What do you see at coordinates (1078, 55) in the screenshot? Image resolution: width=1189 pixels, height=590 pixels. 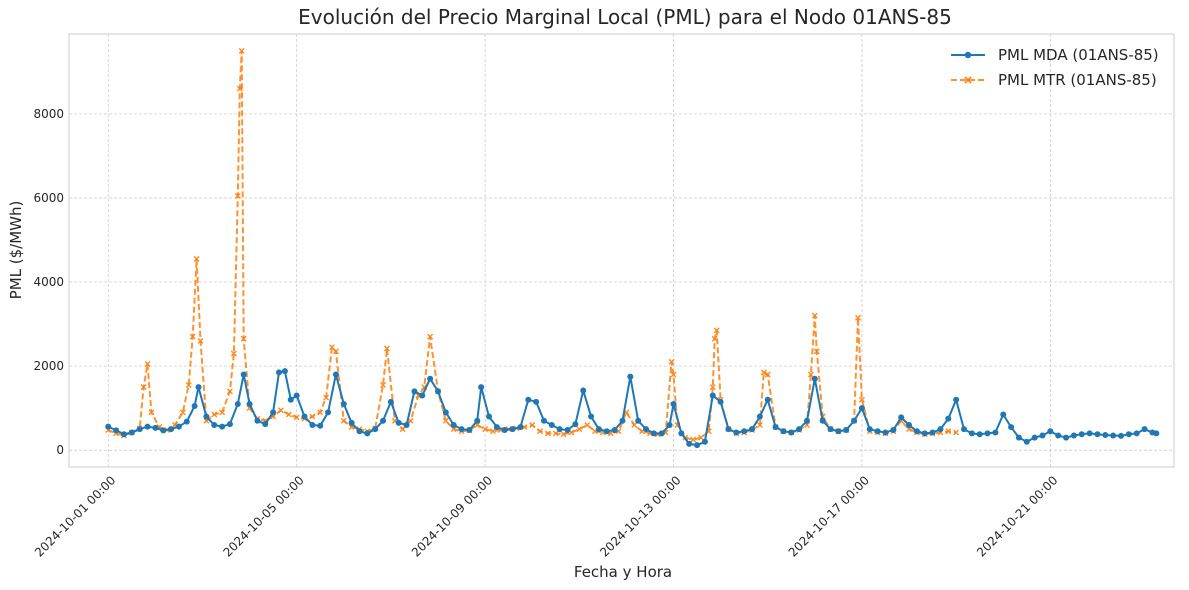 I see `legend-mda-label: PML MDA (01ANS-85)` at bounding box center [1078, 55].